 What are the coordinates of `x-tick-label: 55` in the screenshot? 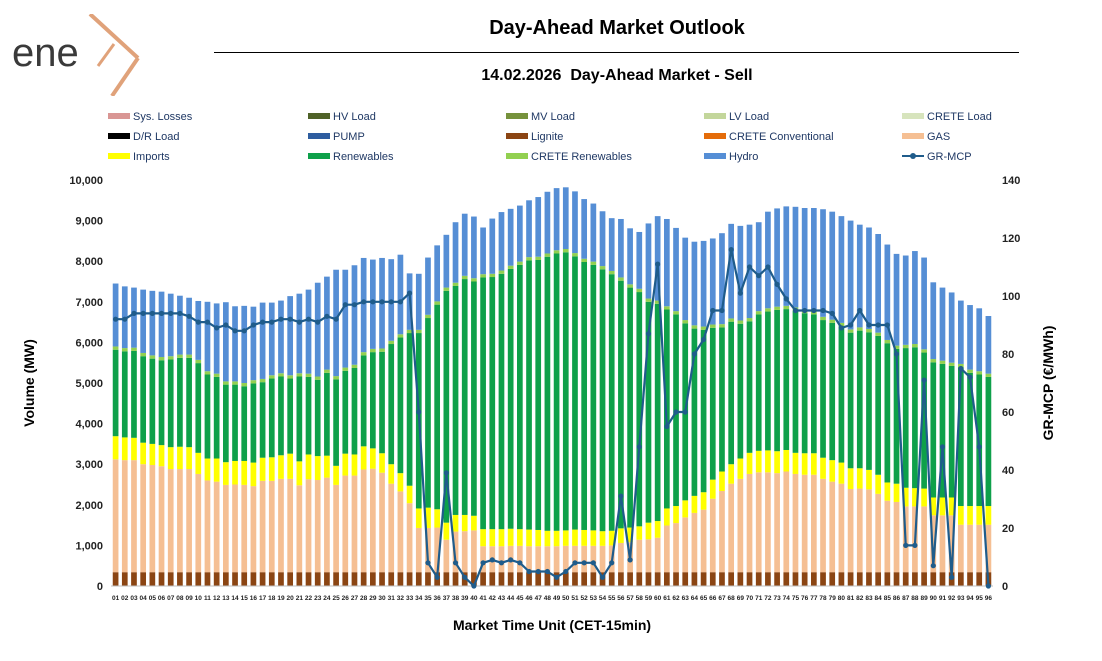 It's located at (612, 598).